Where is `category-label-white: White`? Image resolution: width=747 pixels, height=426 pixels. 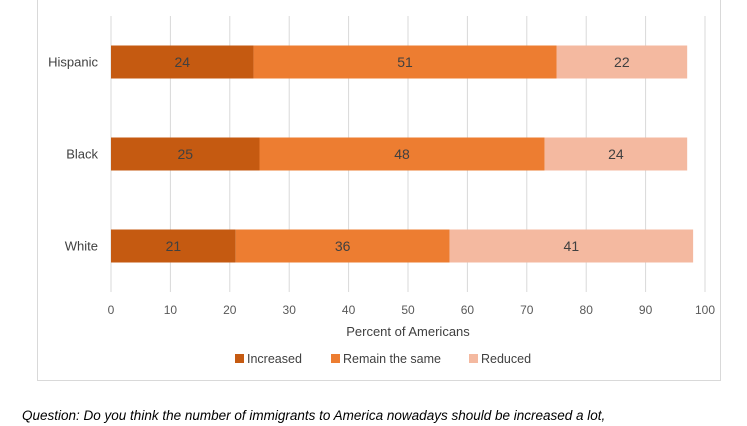
category-label-white: White is located at coordinates (81, 246).